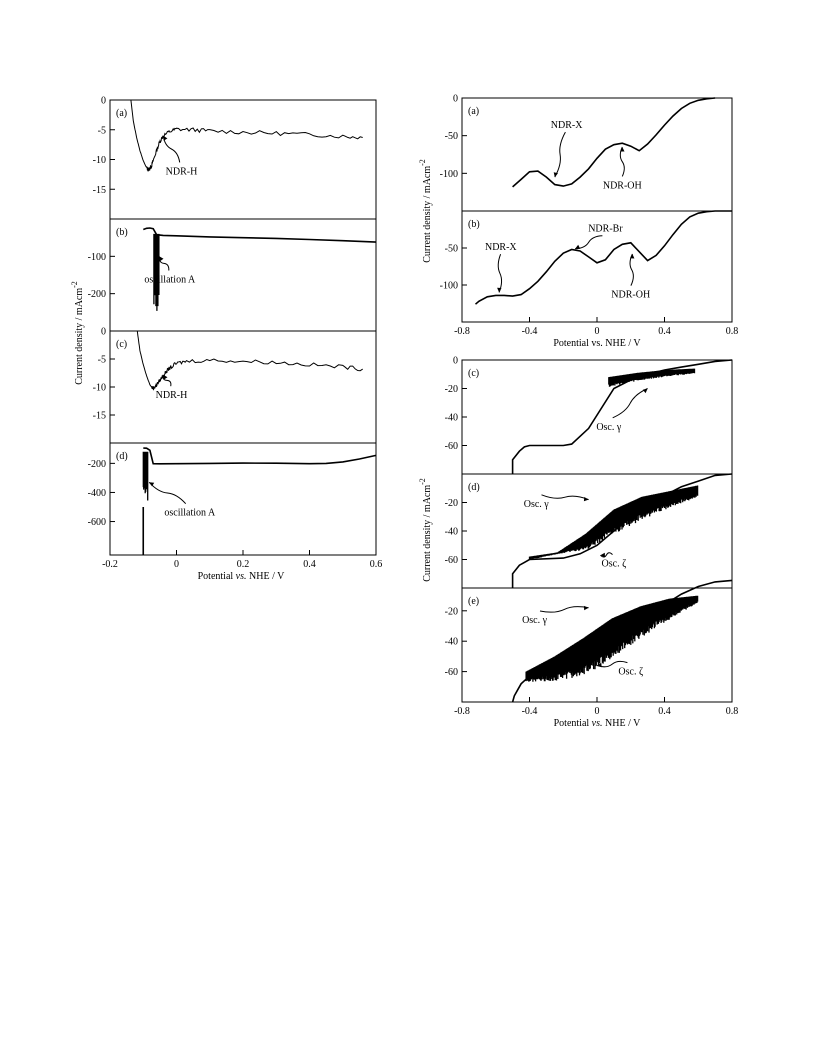 The image size is (816, 1056). I want to click on chart-panel-9: -20 -40 -60 -0.8 -0.4 0 0.4 0.8 (e) Osc. γ Osc. ζ, so click(592, 648).